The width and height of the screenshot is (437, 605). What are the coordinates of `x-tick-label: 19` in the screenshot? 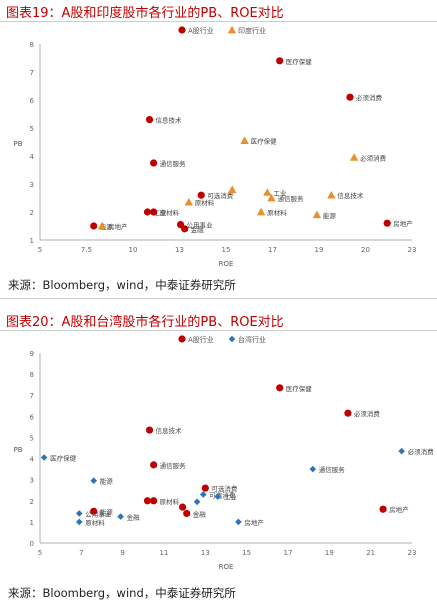 It's located at (319, 250).